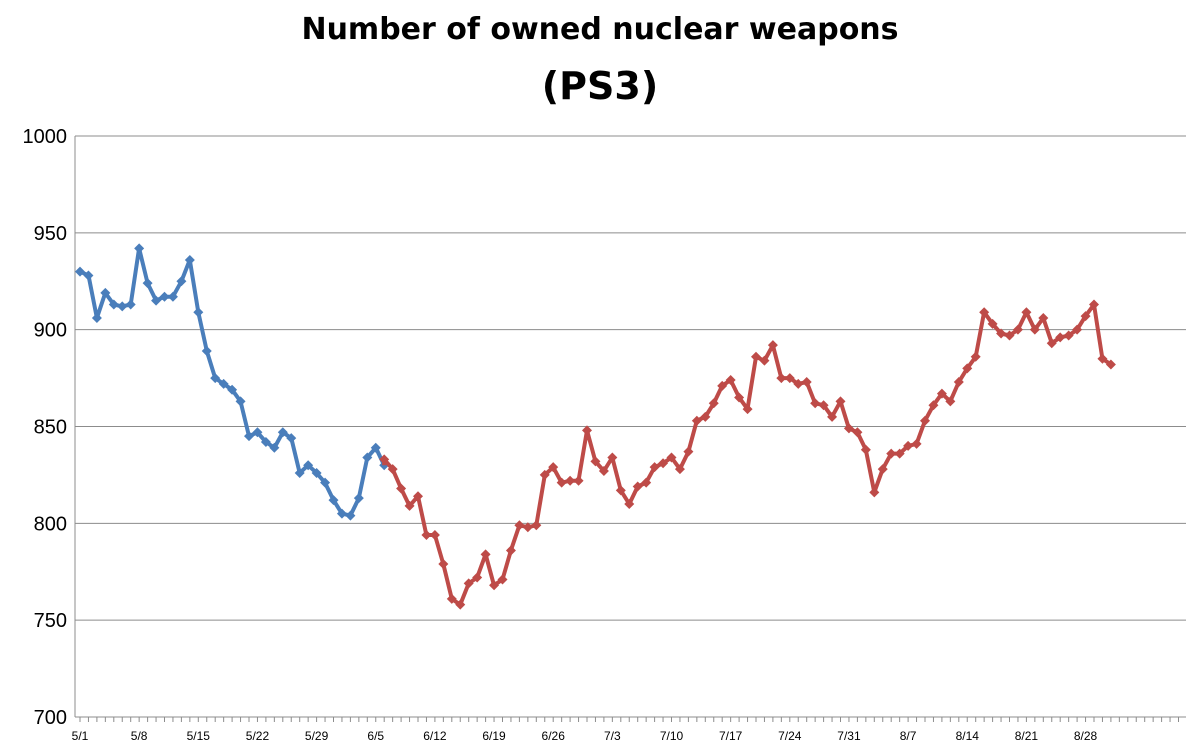 The width and height of the screenshot is (1200, 750). What do you see at coordinates (494, 736) in the screenshot?
I see `x-tick-label: 6/19` at bounding box center [494, 736].